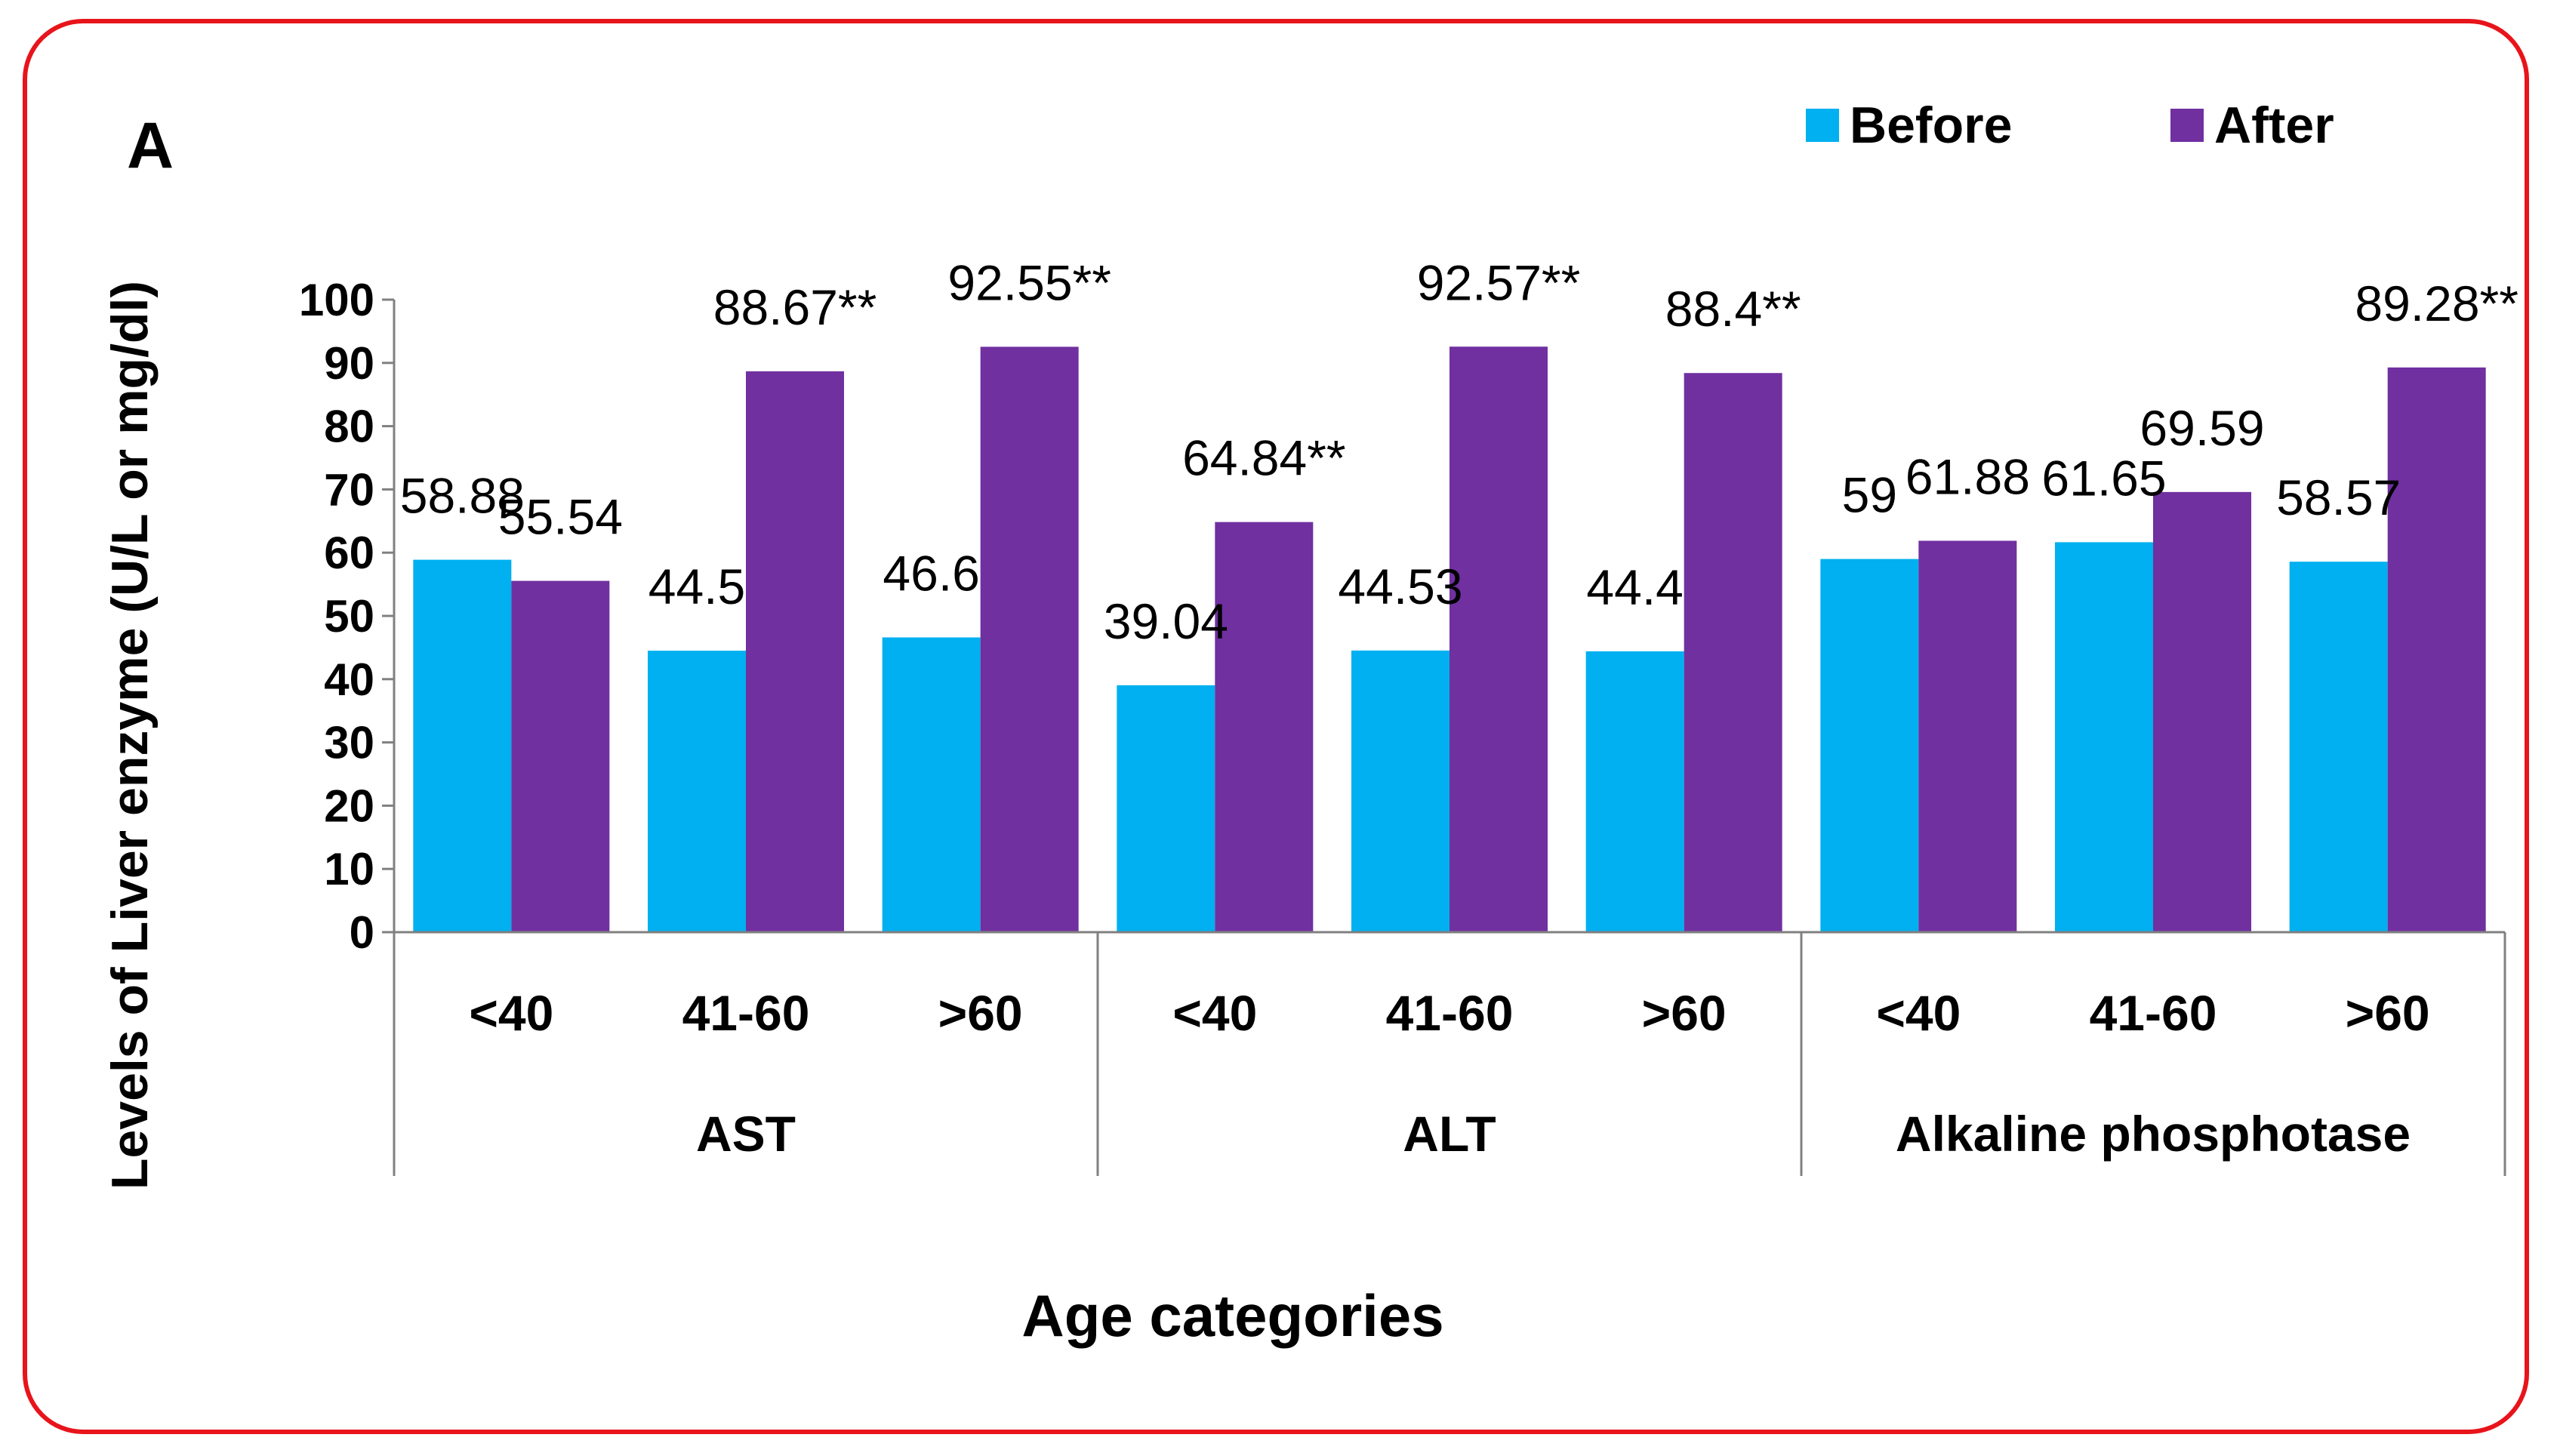  Describe the element at coordinates (2274, 125) in the screenshot. I see `legend-label-after: After` at that location.